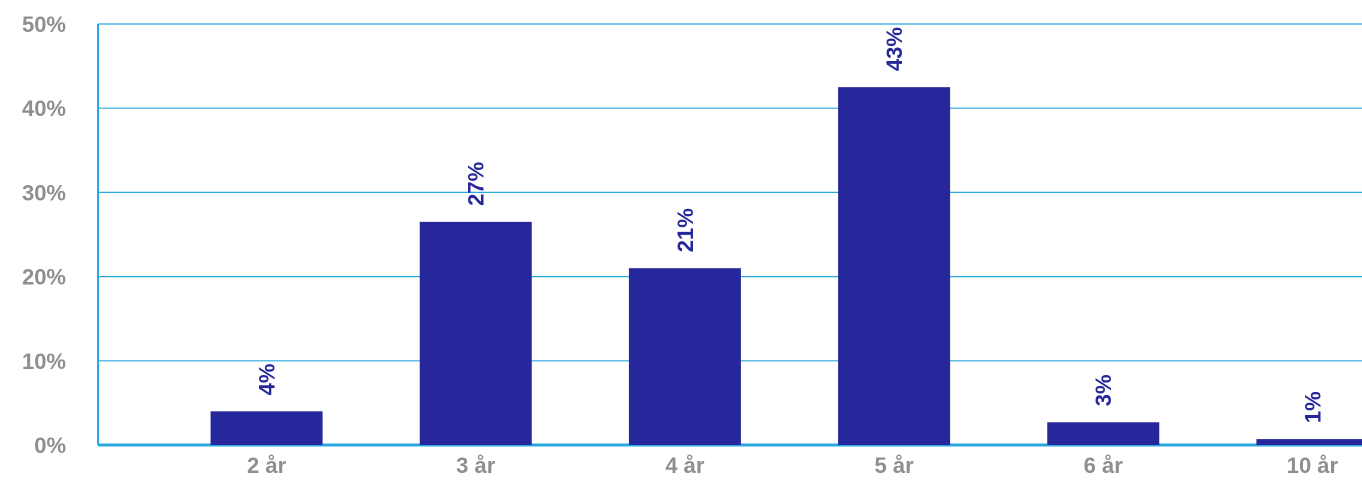  I want to click on data-label: 43%, so click(894, 49).